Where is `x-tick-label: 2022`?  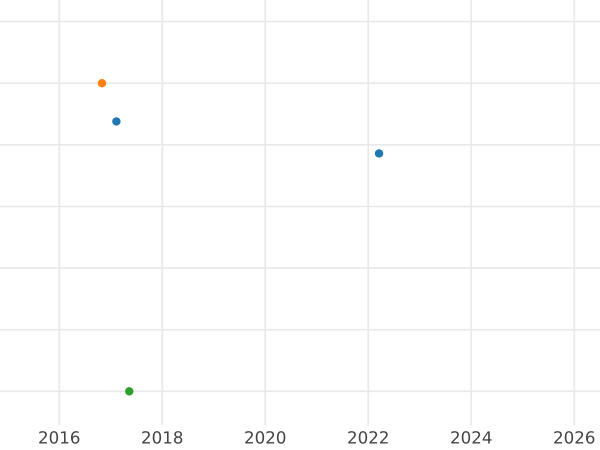 x-tick-label: 2022 is located at coordinates (368, 437).